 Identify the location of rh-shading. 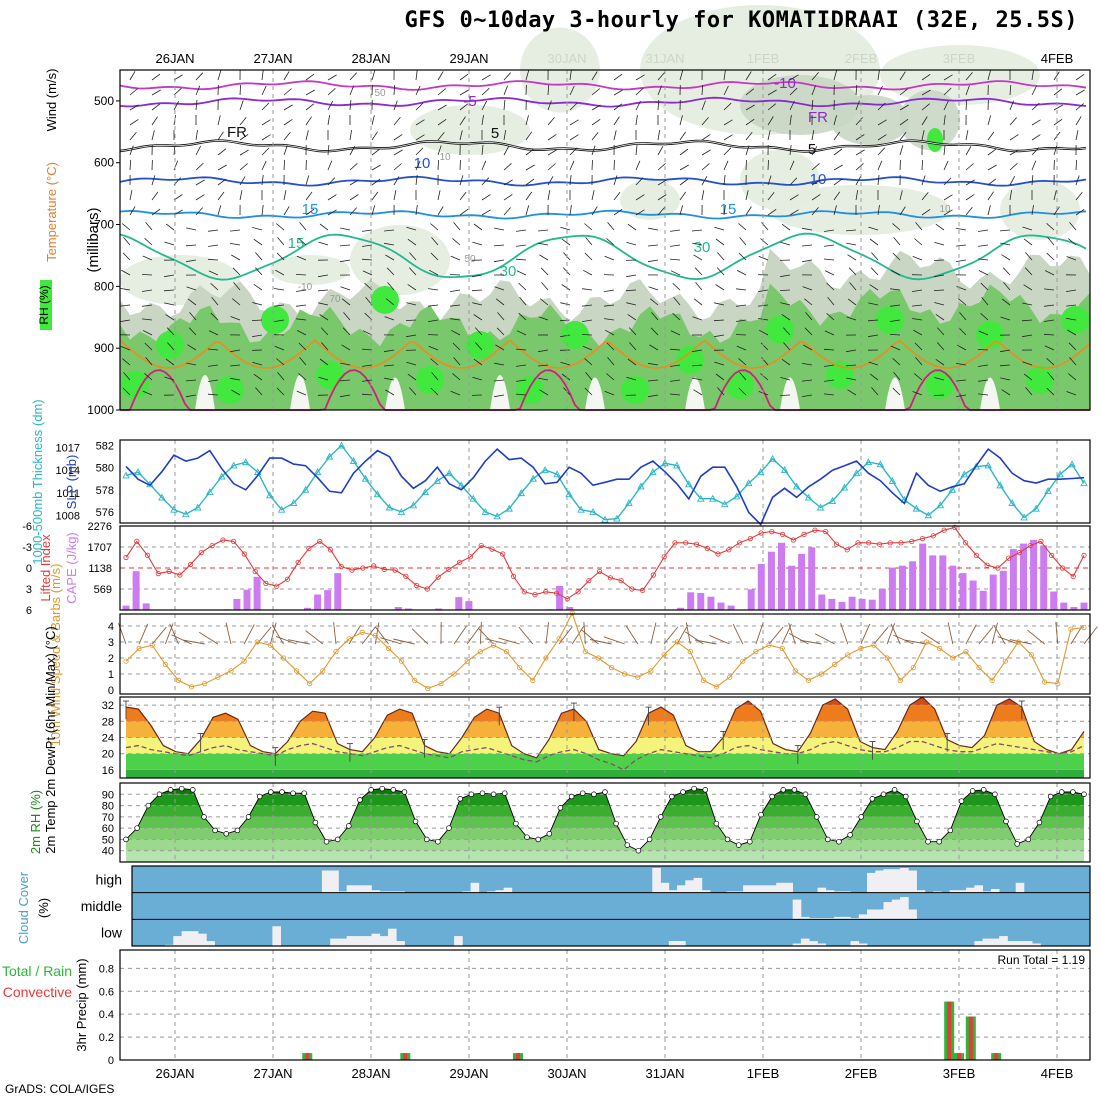
(470, 130).